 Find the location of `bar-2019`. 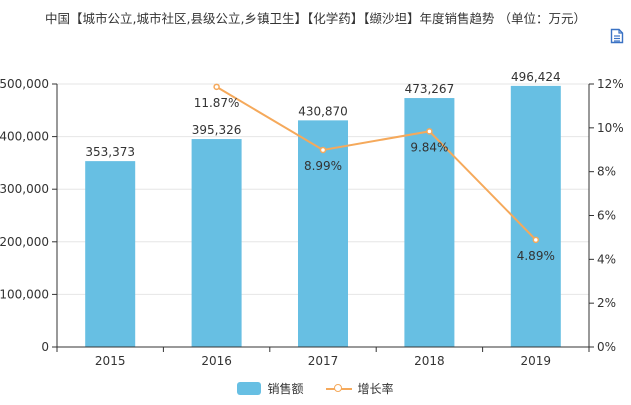

bar-2019 is located at coordinates (535, 216).